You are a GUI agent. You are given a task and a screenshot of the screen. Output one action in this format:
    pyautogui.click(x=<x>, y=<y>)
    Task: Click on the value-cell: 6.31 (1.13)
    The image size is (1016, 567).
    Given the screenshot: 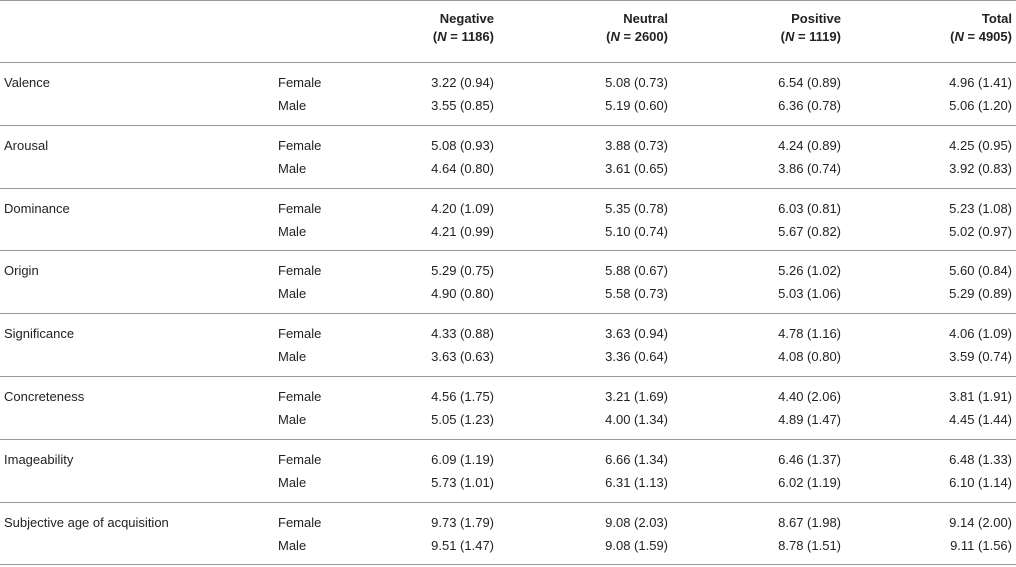 What is the action you would take?
    pyautogui.click(x=636, y=482)
    